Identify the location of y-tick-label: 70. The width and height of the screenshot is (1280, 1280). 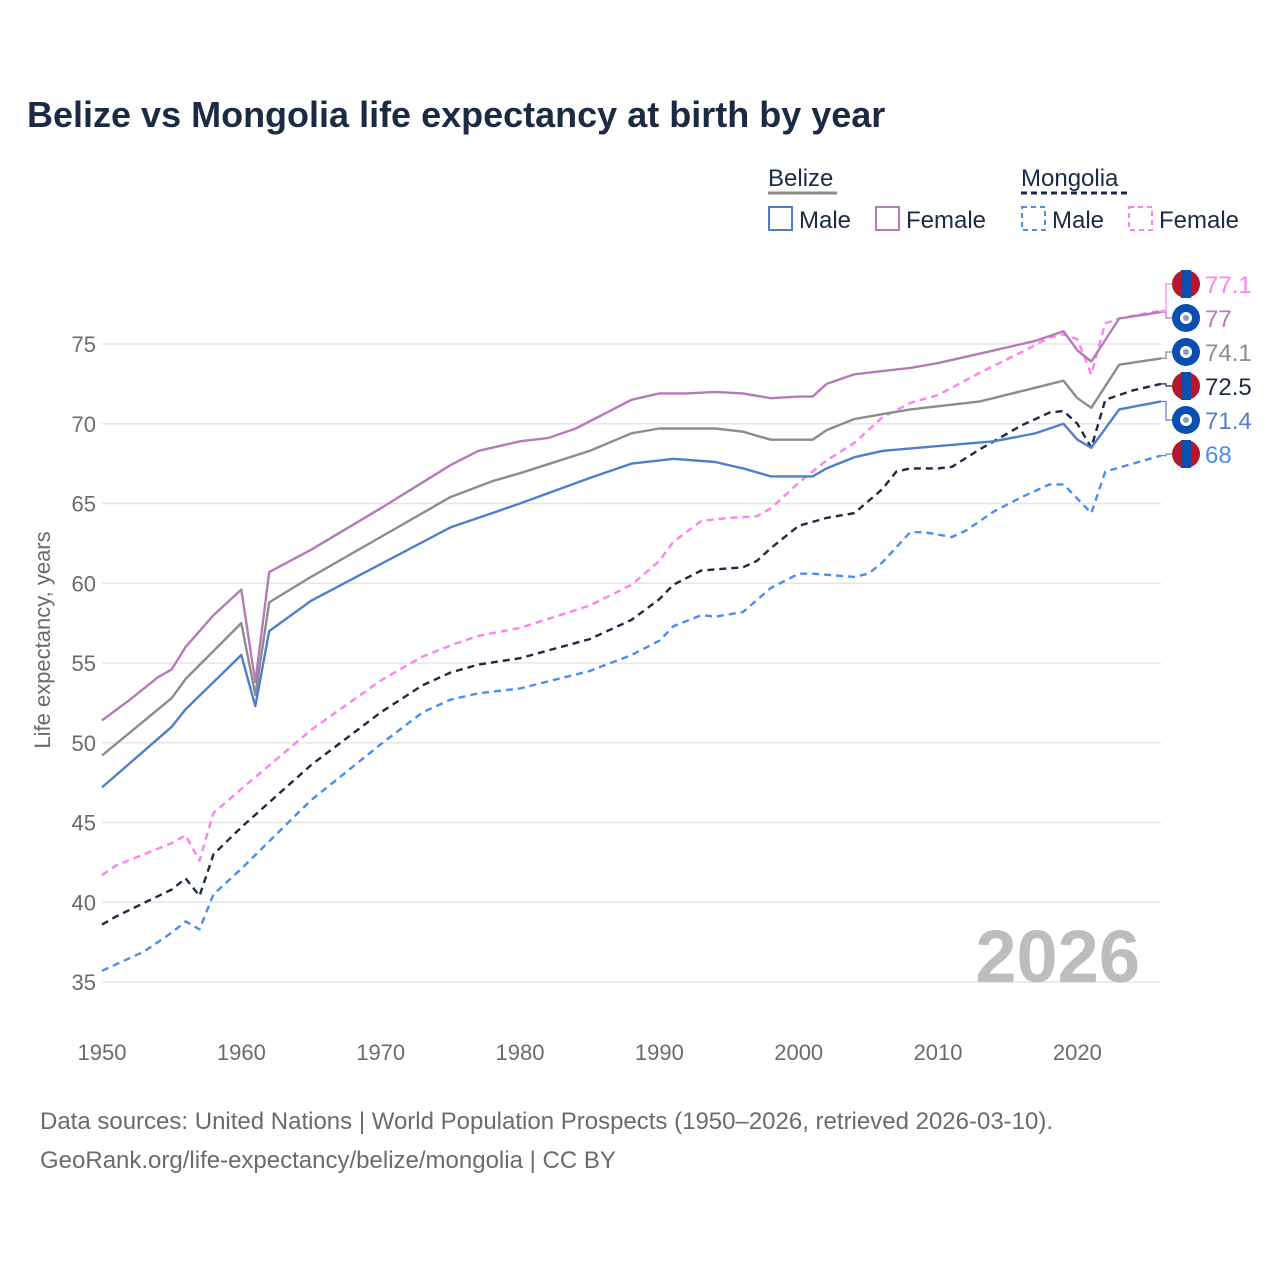
(84, 424).